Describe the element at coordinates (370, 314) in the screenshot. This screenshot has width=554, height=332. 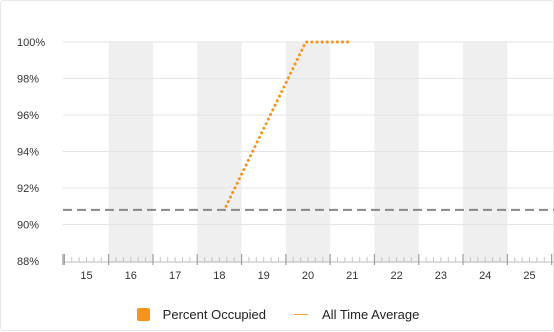
I see `legend-label-all-time-average: All Time Average` at that location.